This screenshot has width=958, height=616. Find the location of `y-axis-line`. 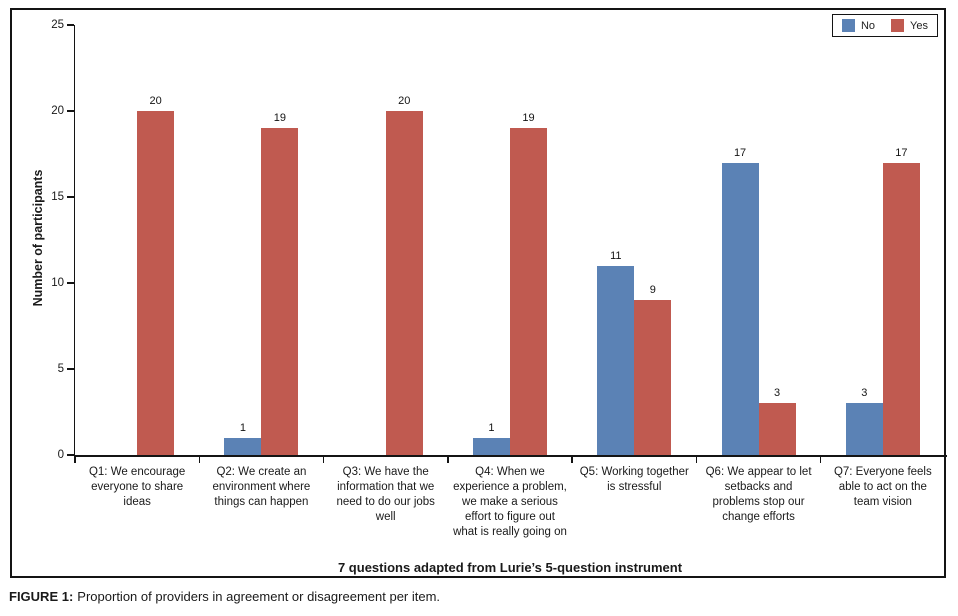

y-axis-line is located at coordinates (74, 240).